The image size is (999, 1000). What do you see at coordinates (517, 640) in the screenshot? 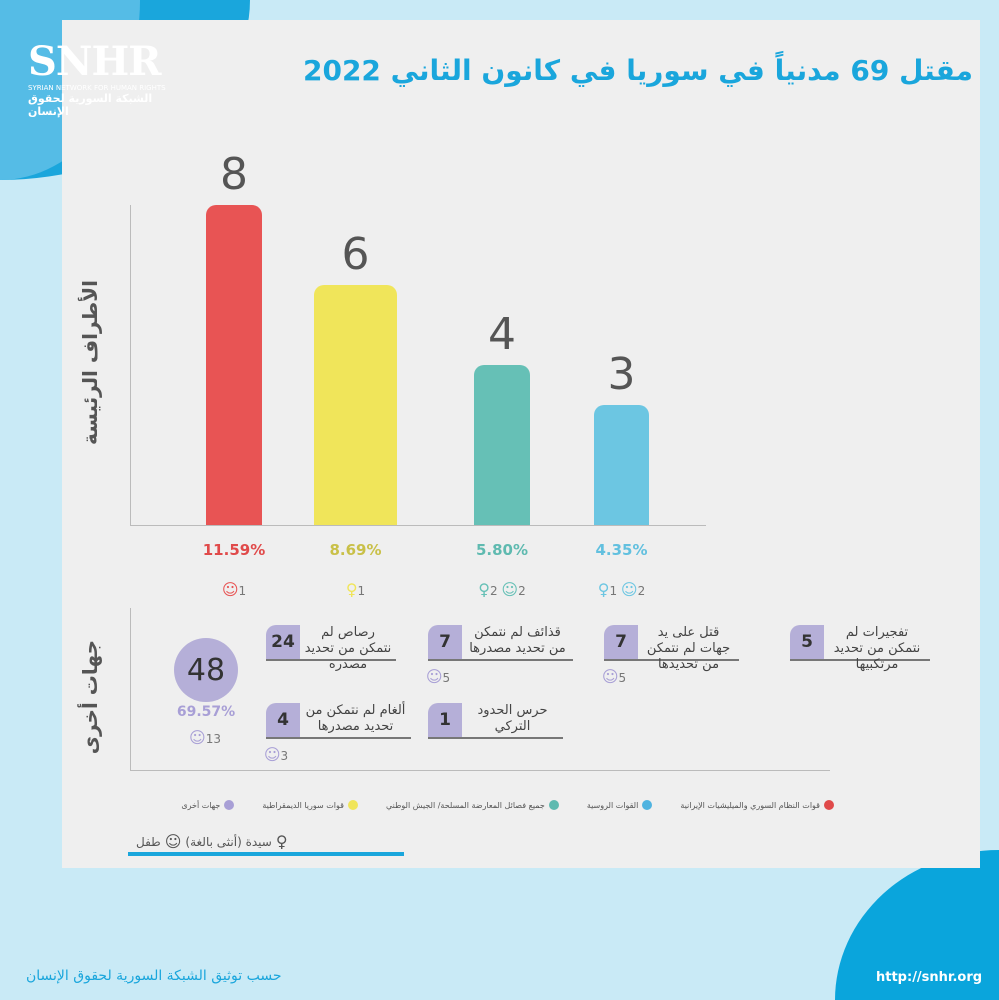
I see `other-label: قذائف لم نتمكن من تحديد مصدرها` at bounding box center [517, 640].